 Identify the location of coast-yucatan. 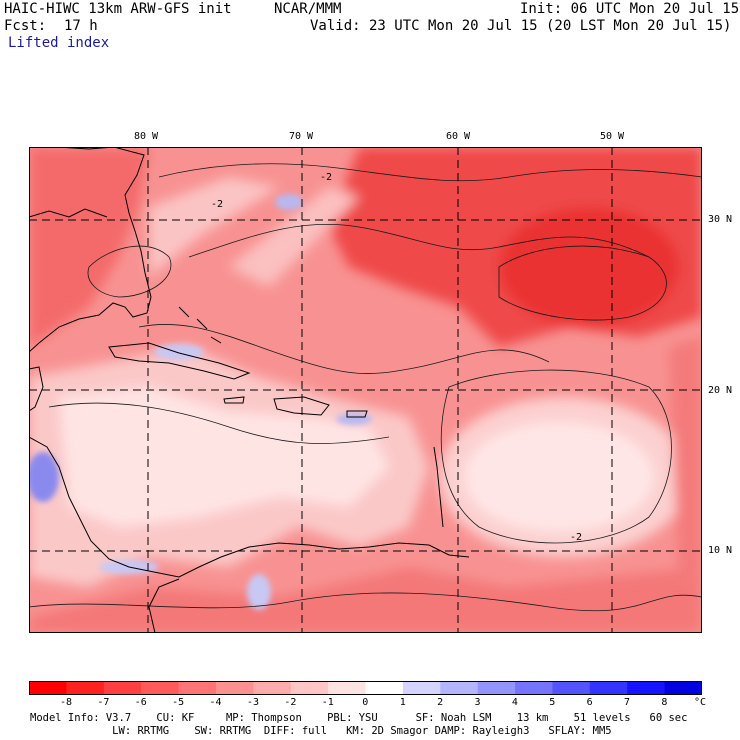
(36, 389).